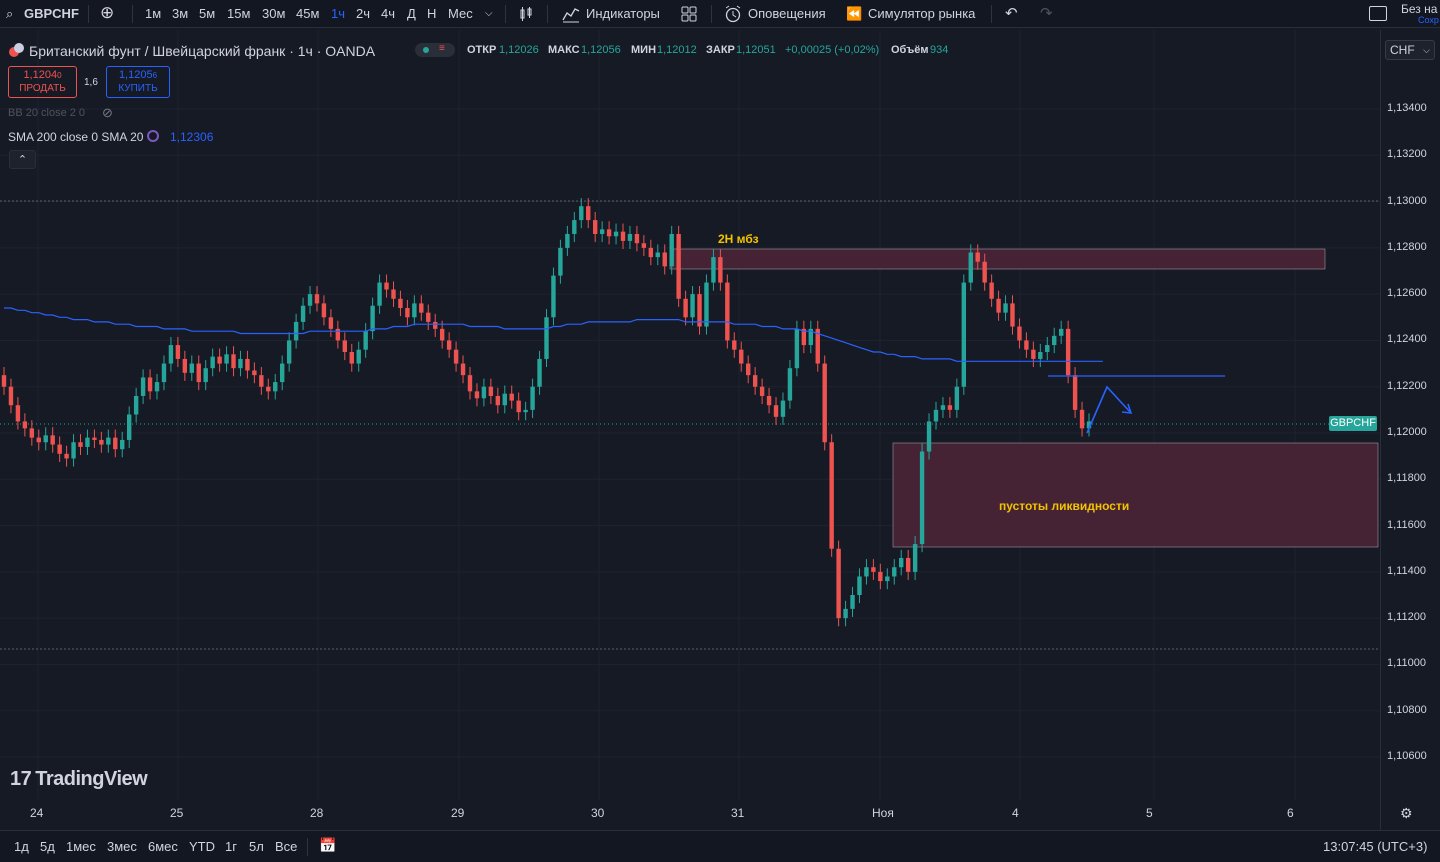 This screenshot has width=1440, height=862. Describe the element at coordinates (122, 846) in the screenshot. I see `range-3m: 3мес` at that location.